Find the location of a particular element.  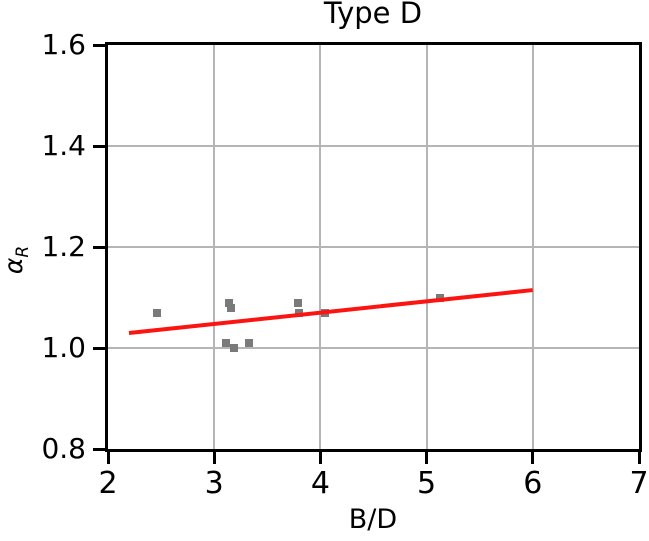

x-tick-label: 7 is located at coordinates (639, 483).